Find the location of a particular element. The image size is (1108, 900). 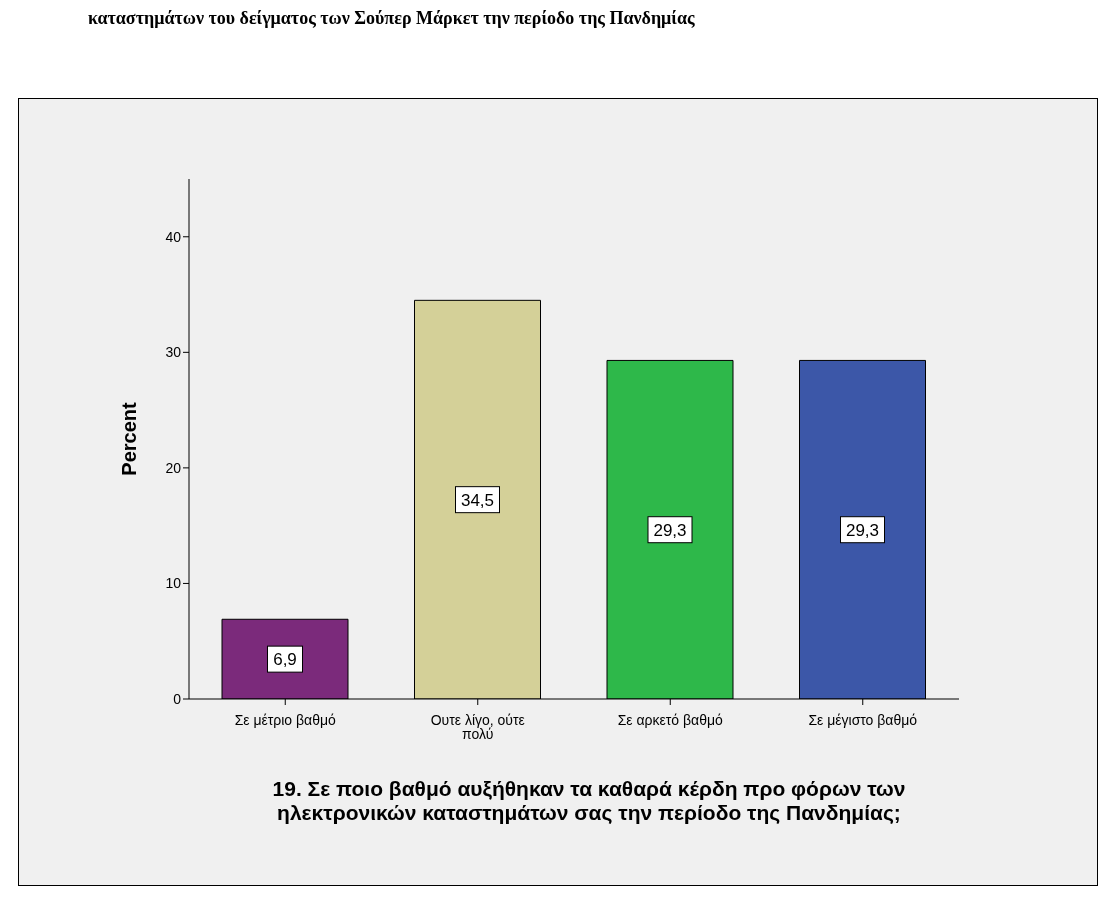

data-label: 6,9 is located at coordinates (285, 660).